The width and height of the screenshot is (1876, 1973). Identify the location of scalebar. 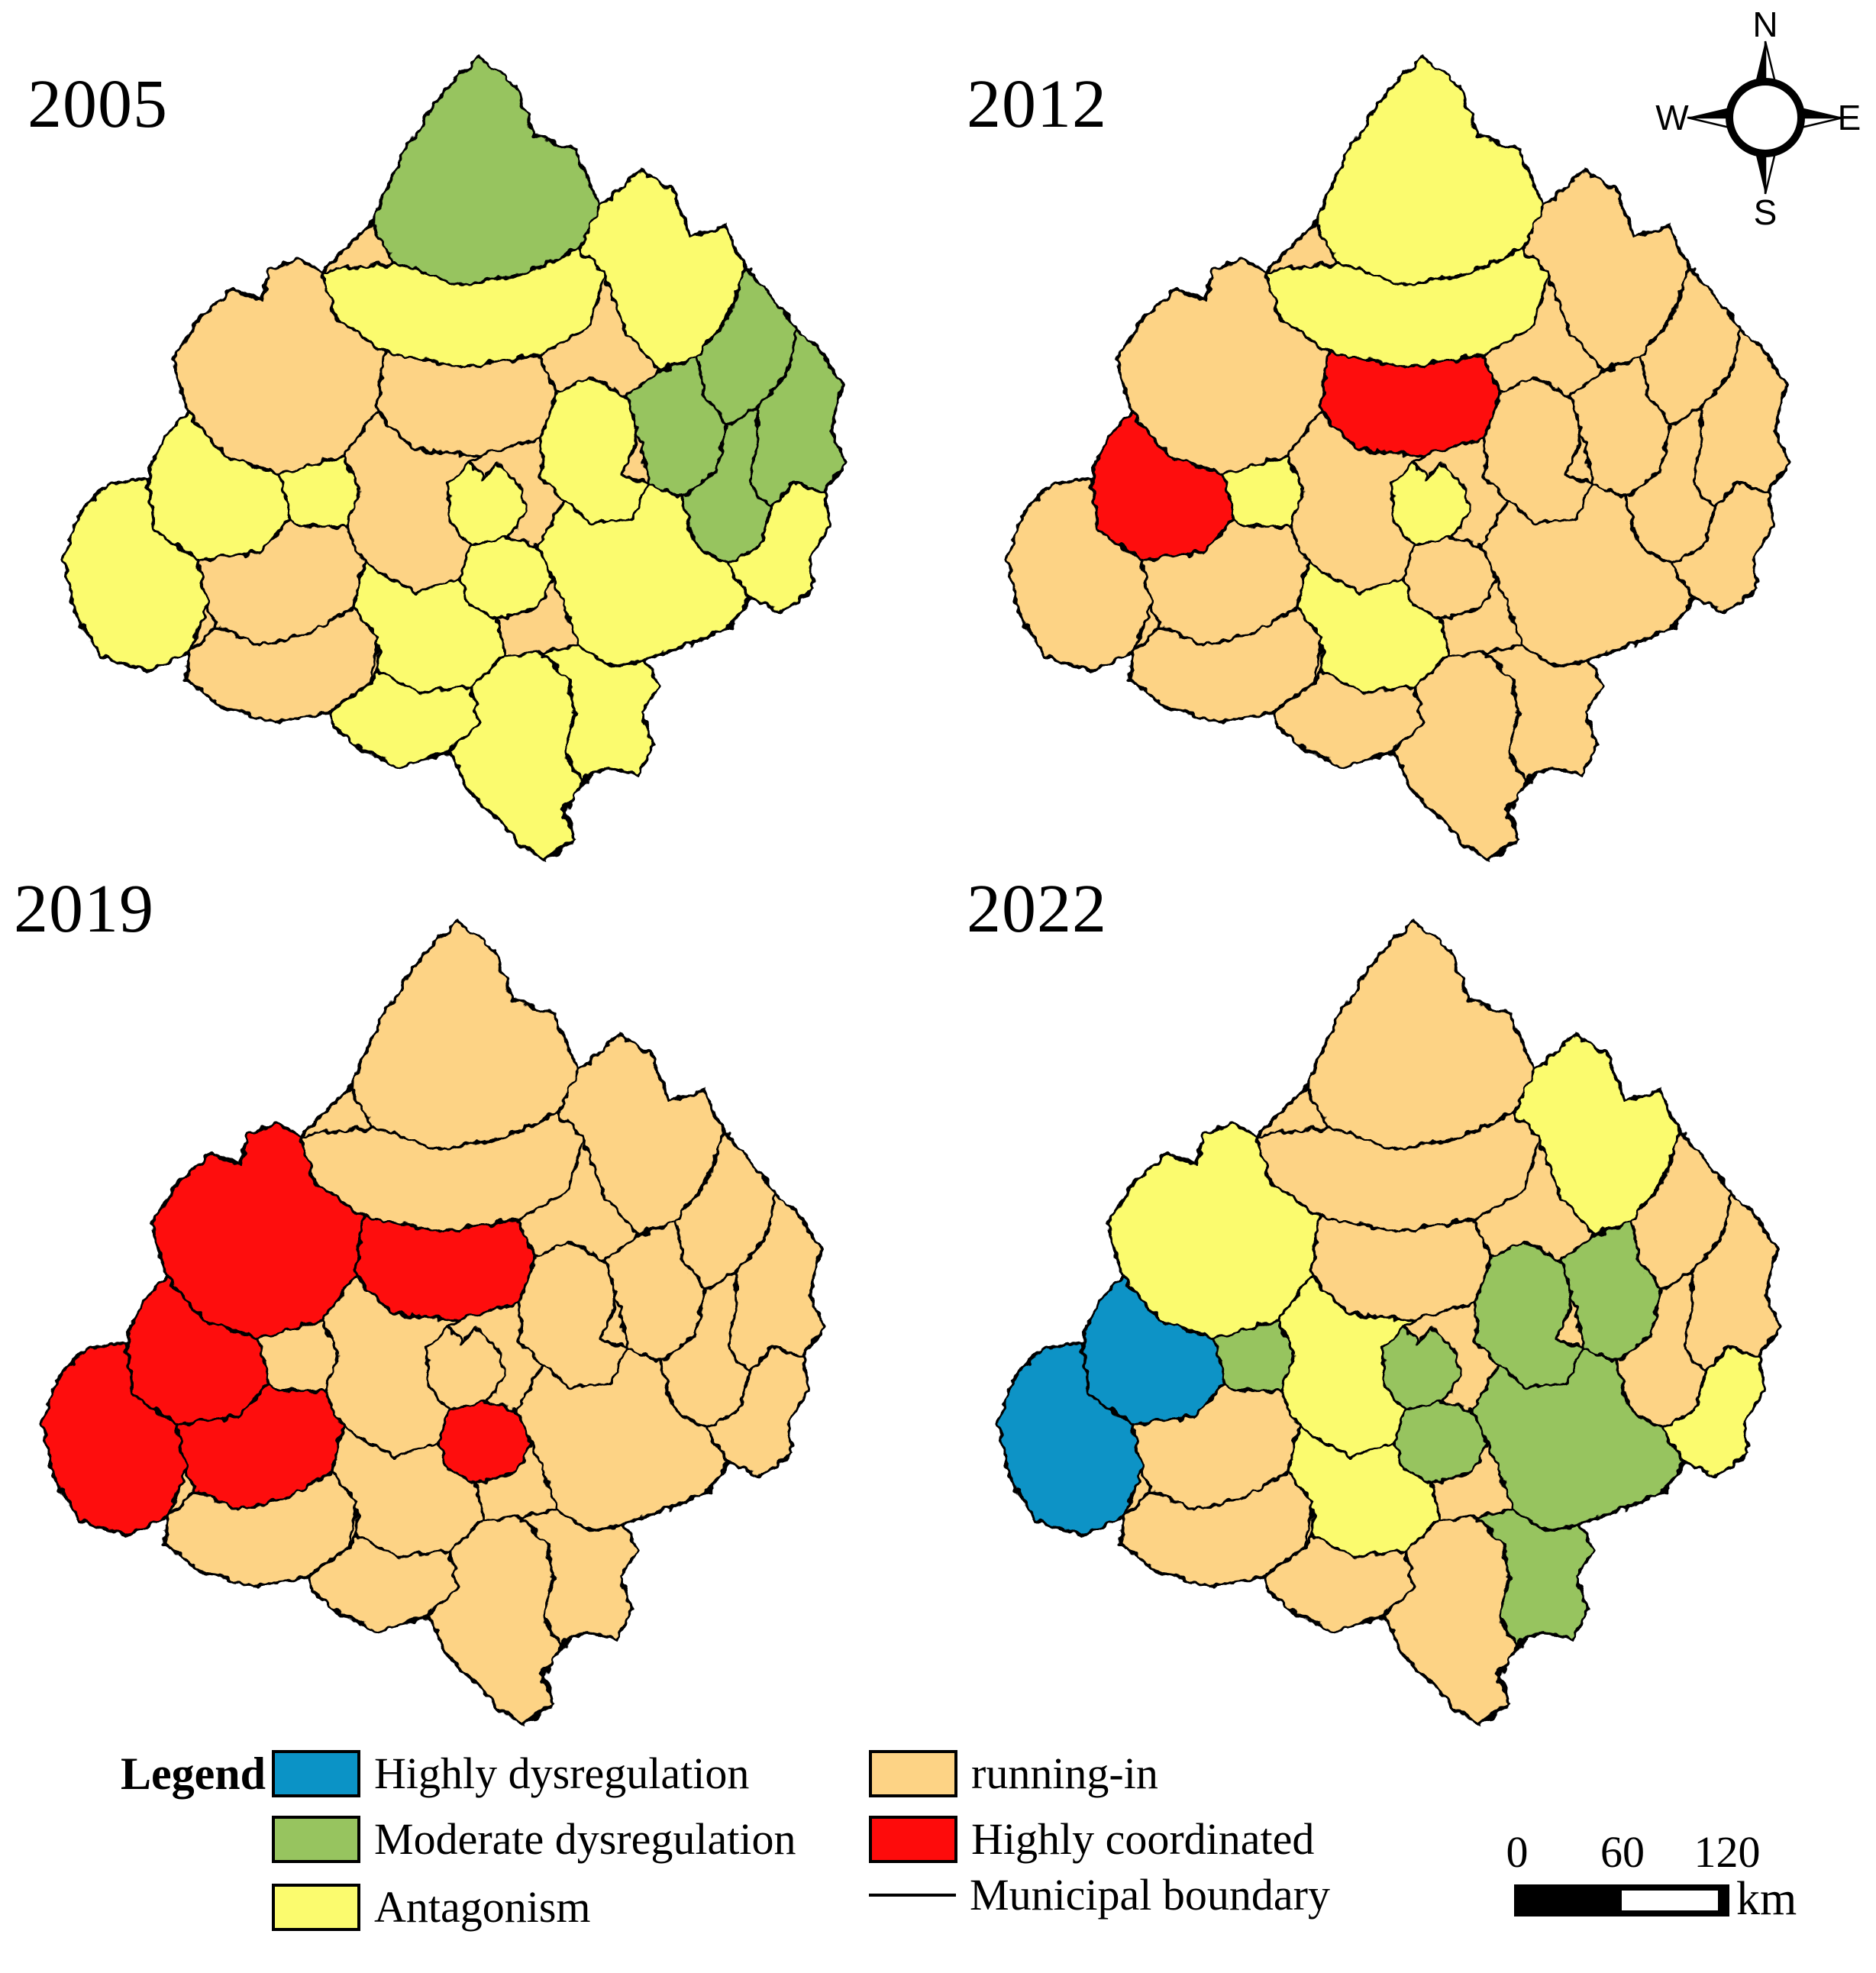
(1621, 1900).